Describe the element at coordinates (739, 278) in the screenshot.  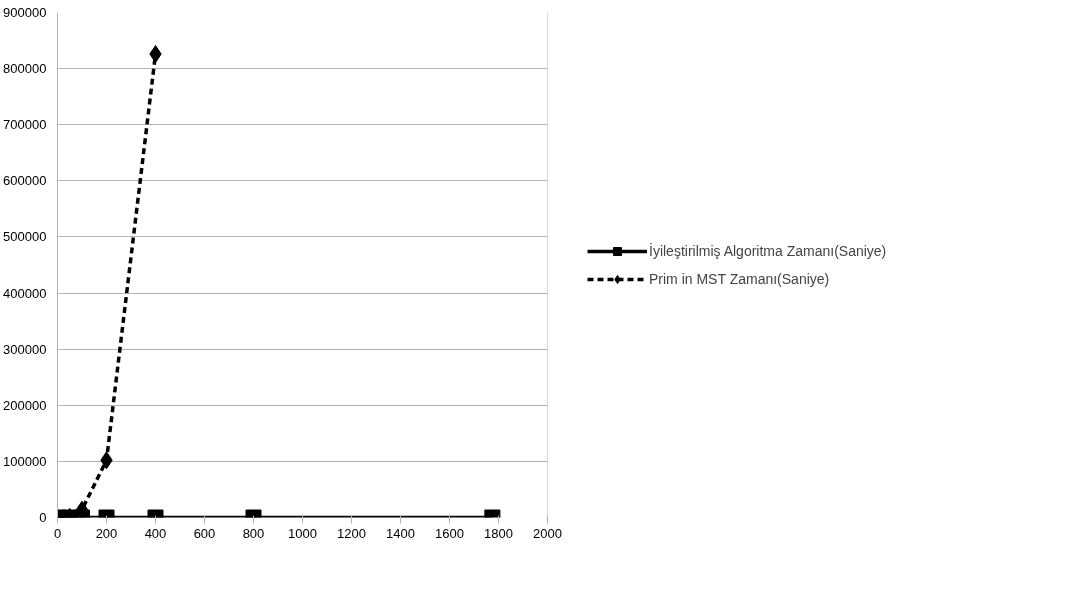
I see `legend-label: Prim in MST Zamanı(Saniye)` at that location.